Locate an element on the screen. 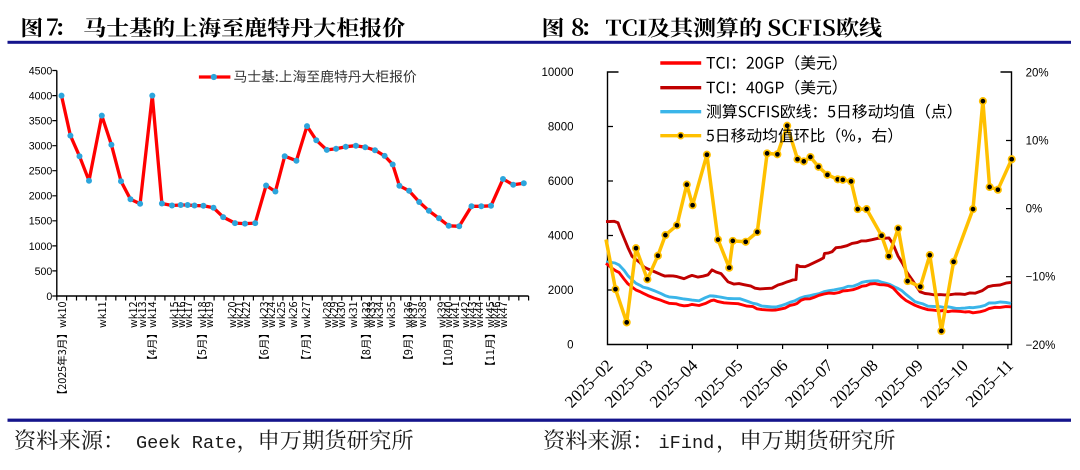  svg-text: −10% is located at coordinates (1041, 278).